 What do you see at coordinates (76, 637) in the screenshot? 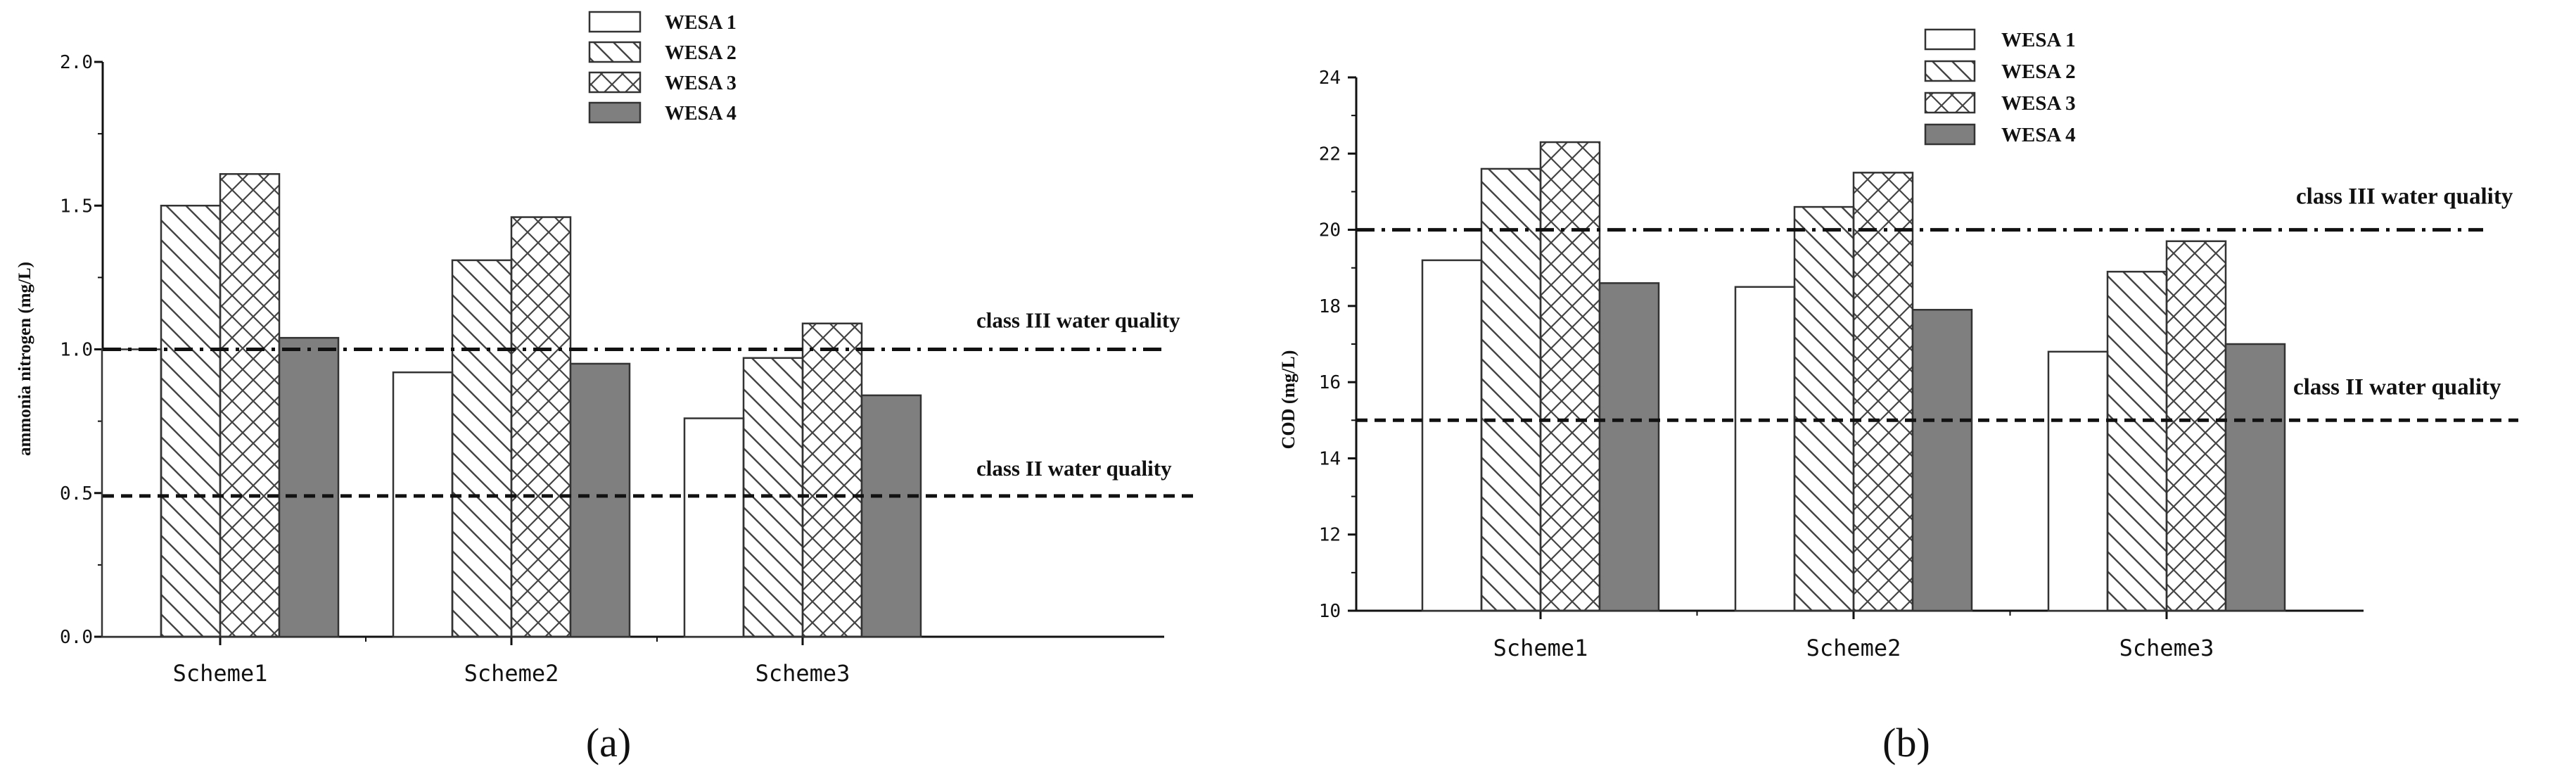
I see `y-tick-label: 0.0` at bounding box center [76, 637].